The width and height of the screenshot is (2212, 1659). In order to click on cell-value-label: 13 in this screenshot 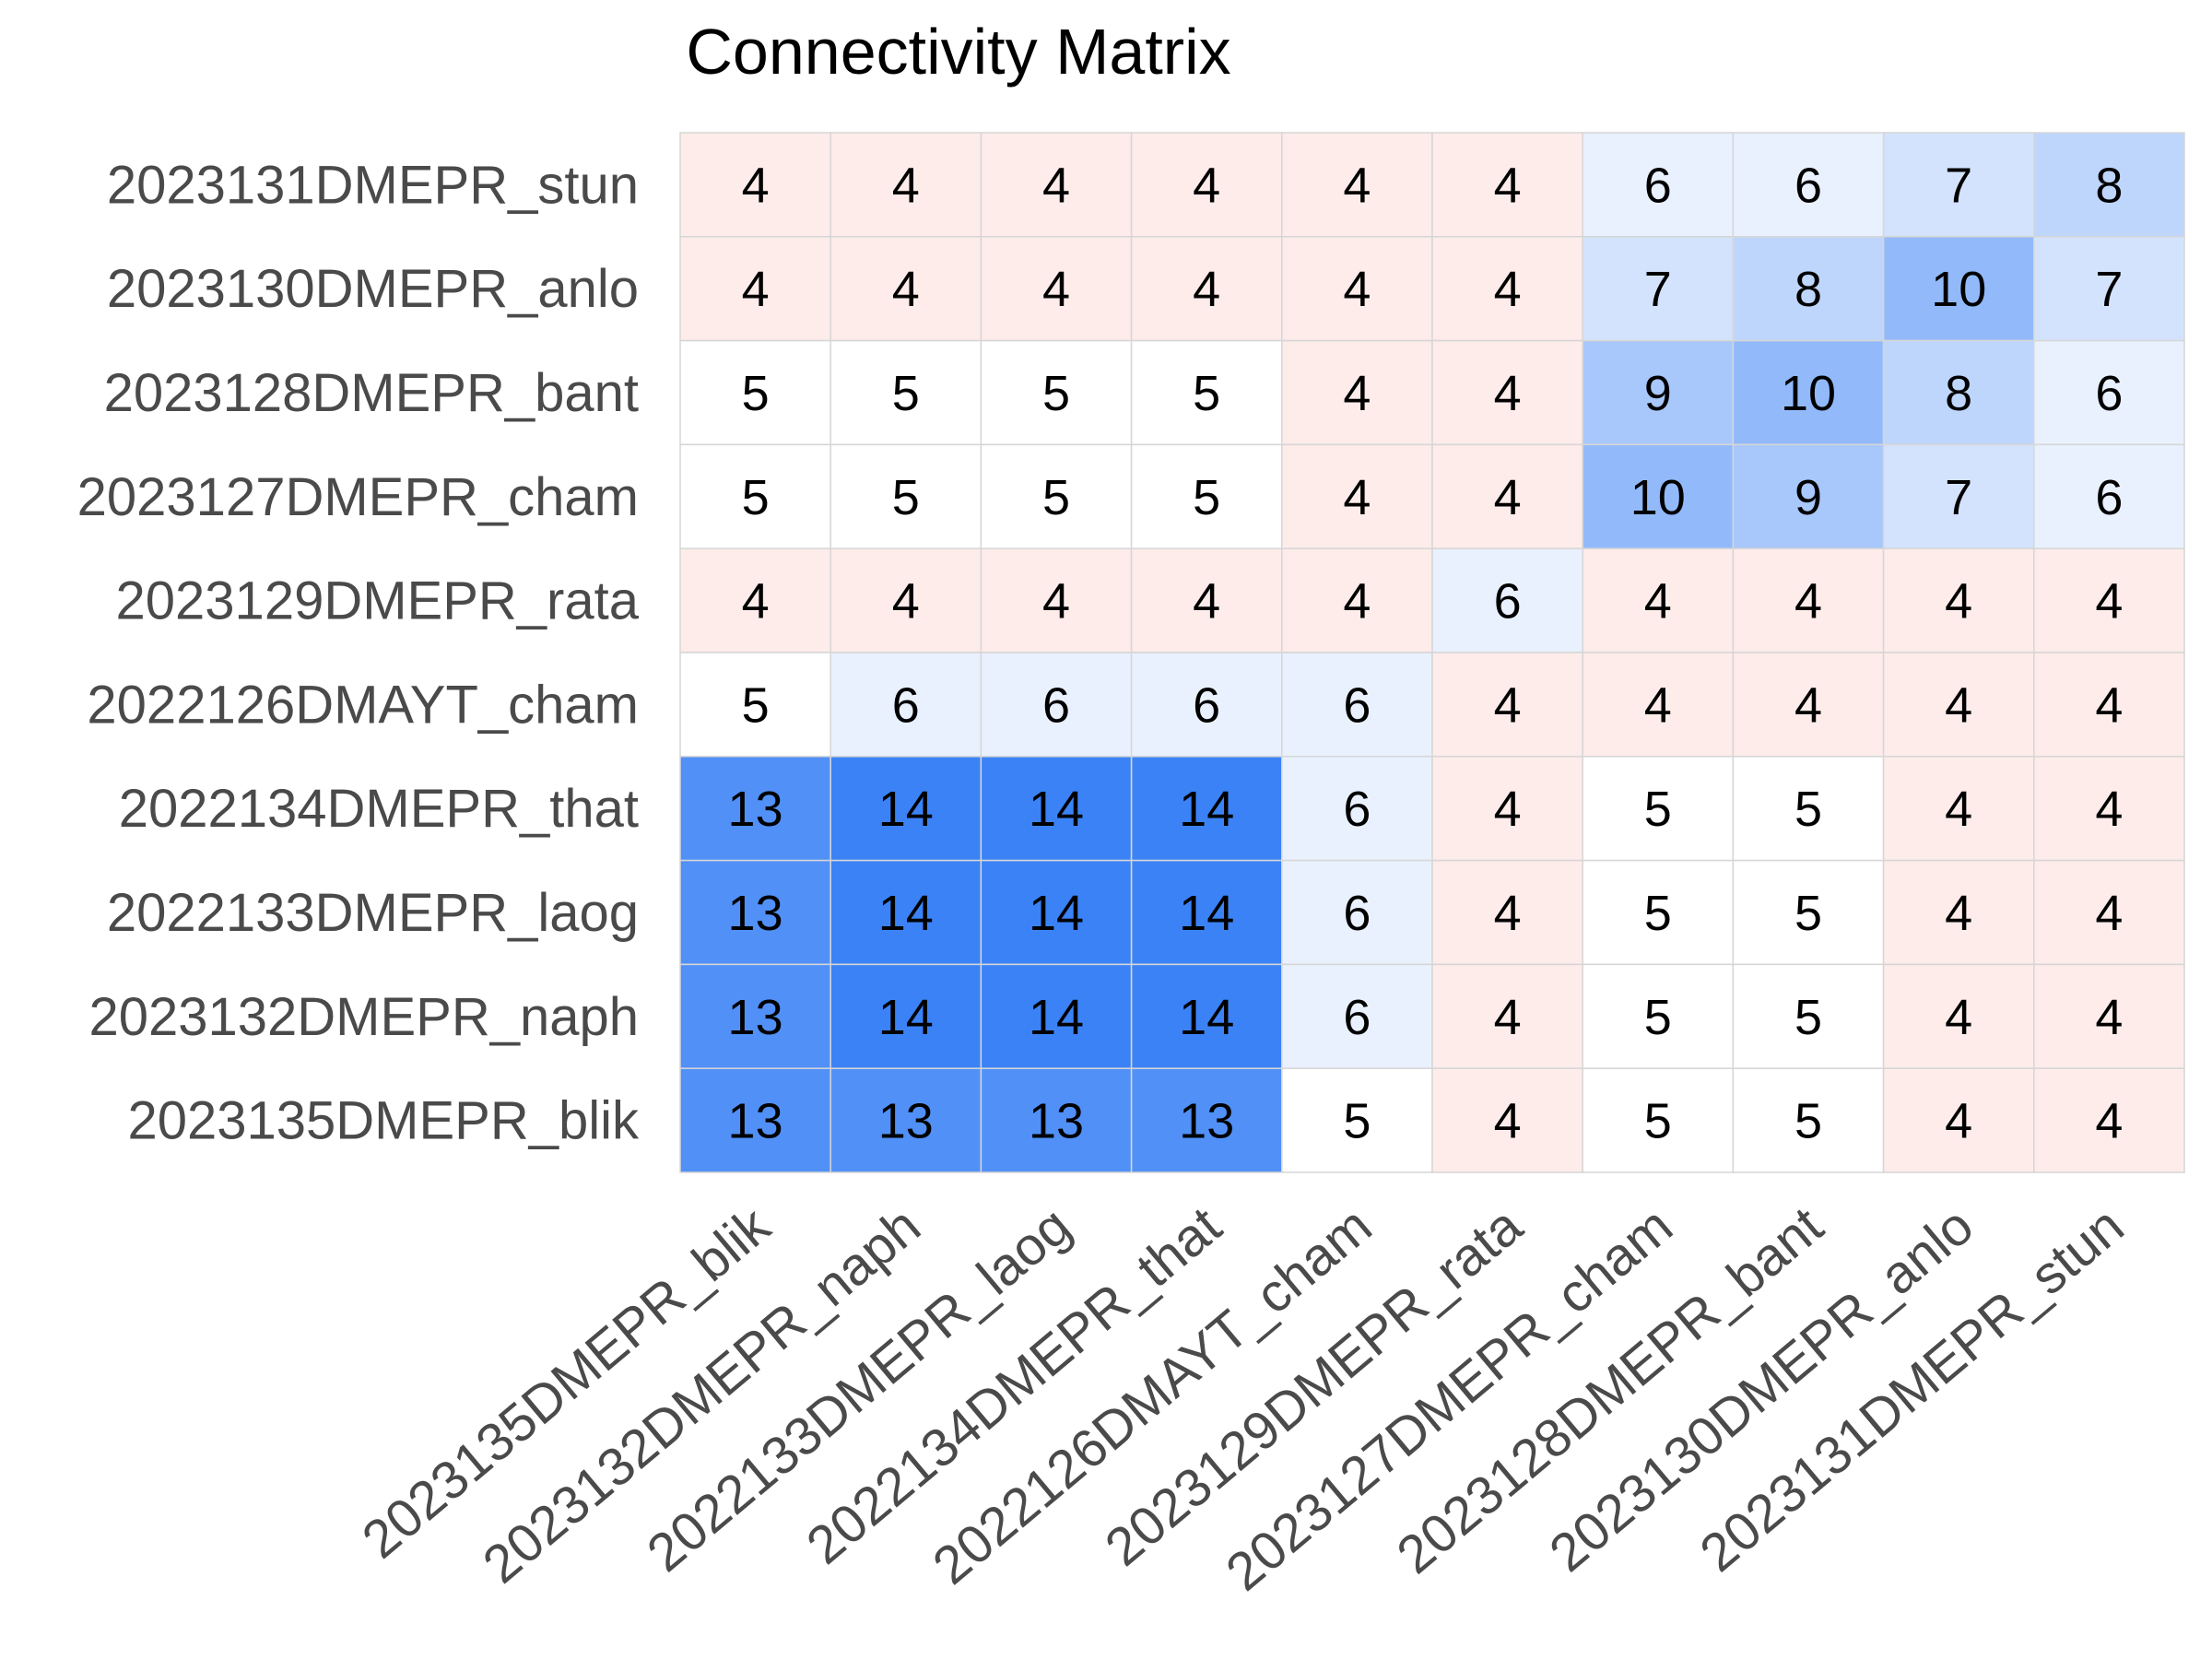, I will do `click(755, 1017)`.